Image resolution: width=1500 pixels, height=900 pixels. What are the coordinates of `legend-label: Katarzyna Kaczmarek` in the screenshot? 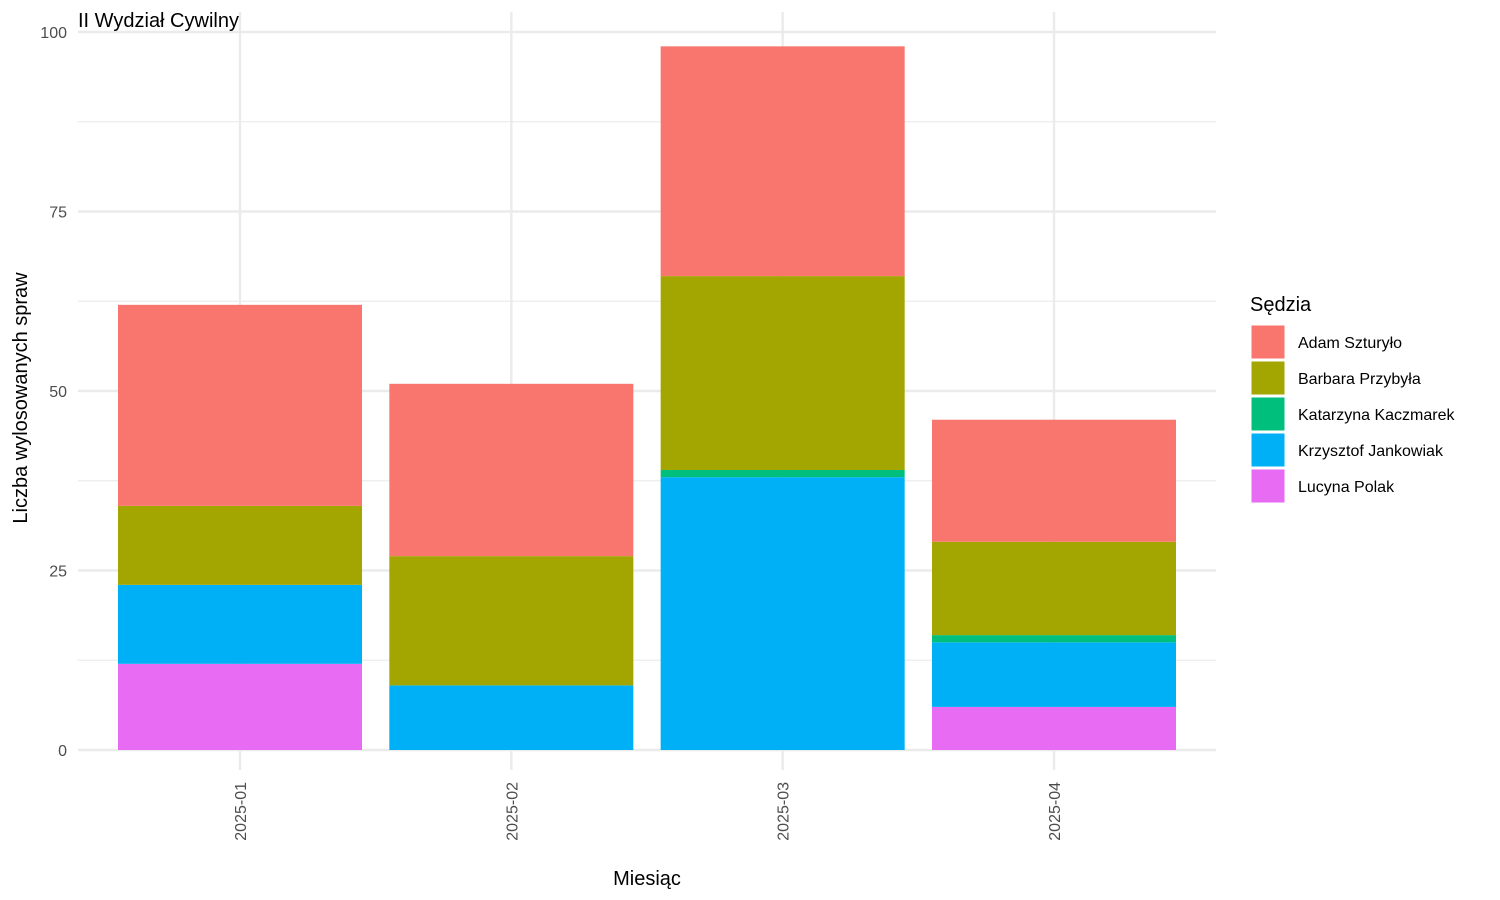 It's located at (1377, 415).